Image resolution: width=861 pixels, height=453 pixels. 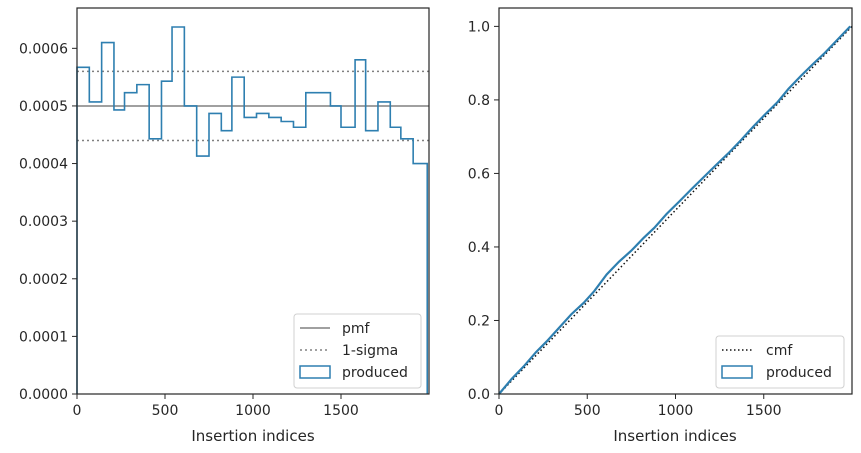 I want to click on legend-sigma-label: 1-sigma, so click(x=370, y=351).